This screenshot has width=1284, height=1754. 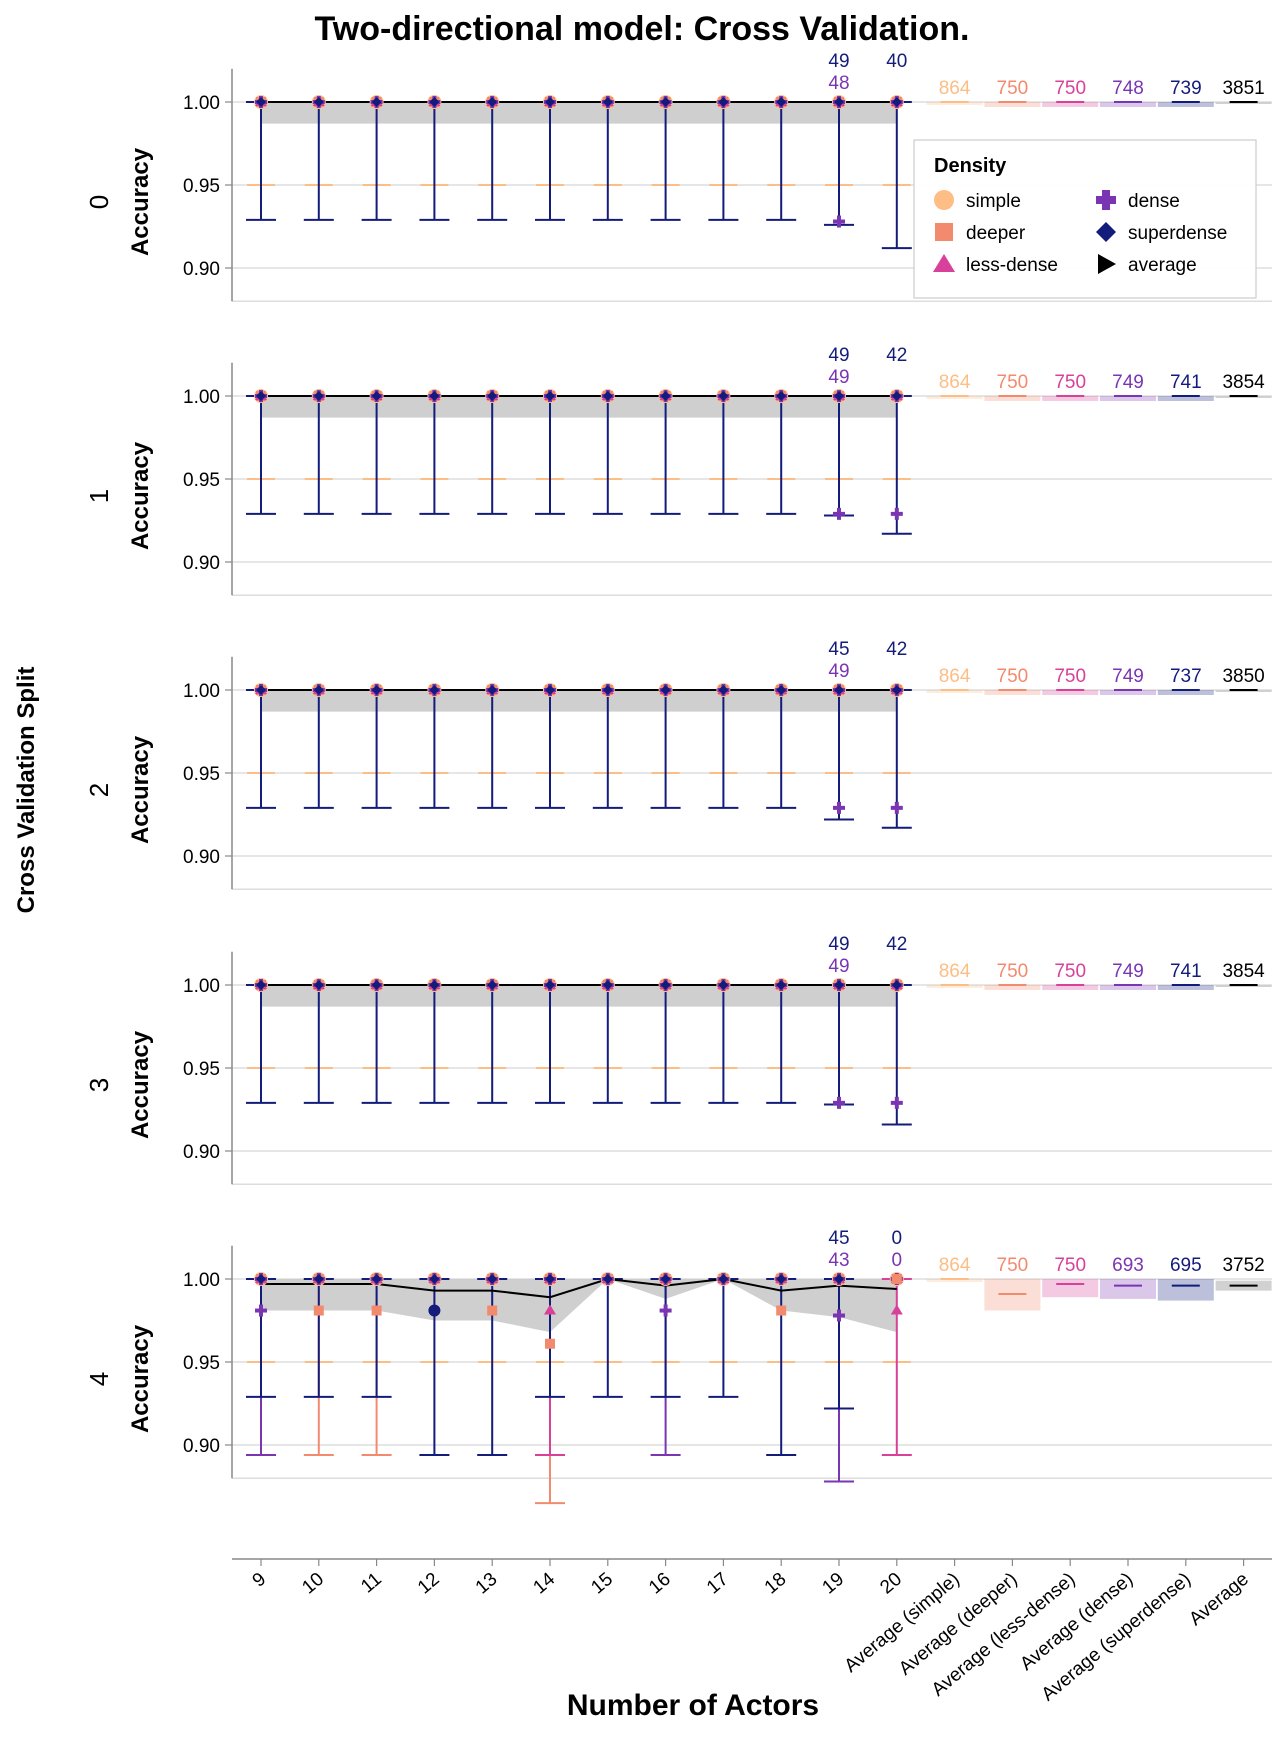 What do you see at coordinates (550, 1309) in the screenshot?
I see `point-less-dense` at bounding box center [550, 1309].